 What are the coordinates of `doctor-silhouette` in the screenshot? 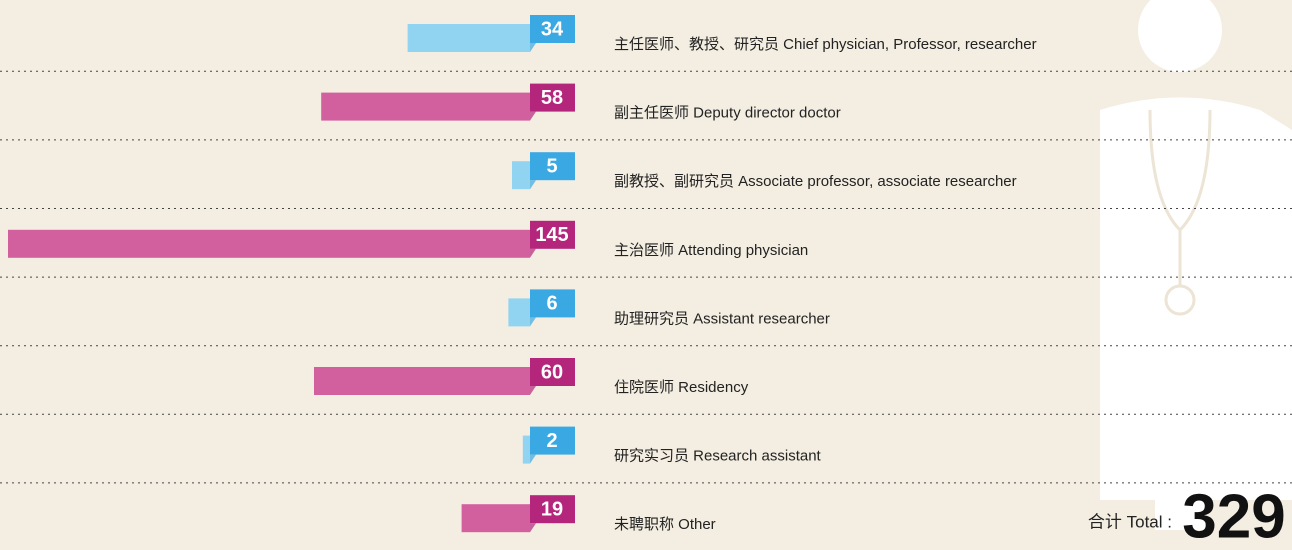 It's located at (1196, 265).